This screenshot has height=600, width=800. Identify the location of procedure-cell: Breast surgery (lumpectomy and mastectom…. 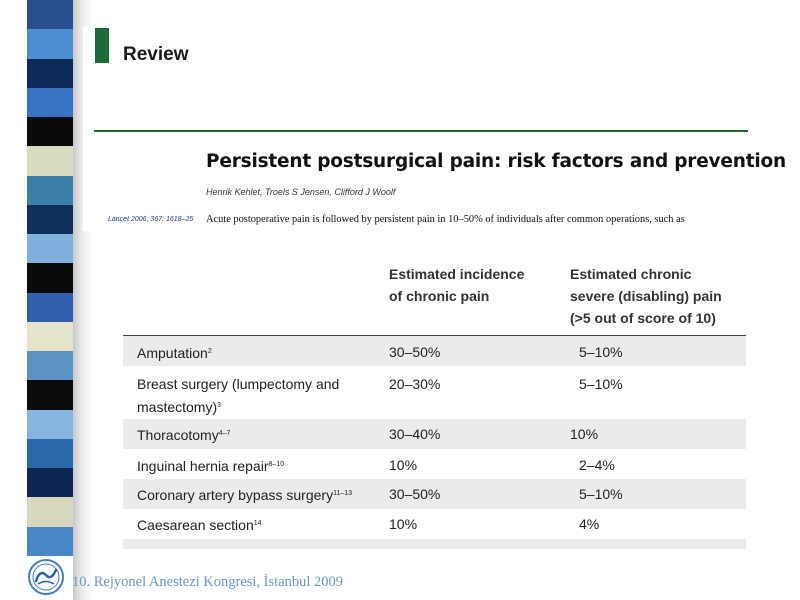
(238, 395).